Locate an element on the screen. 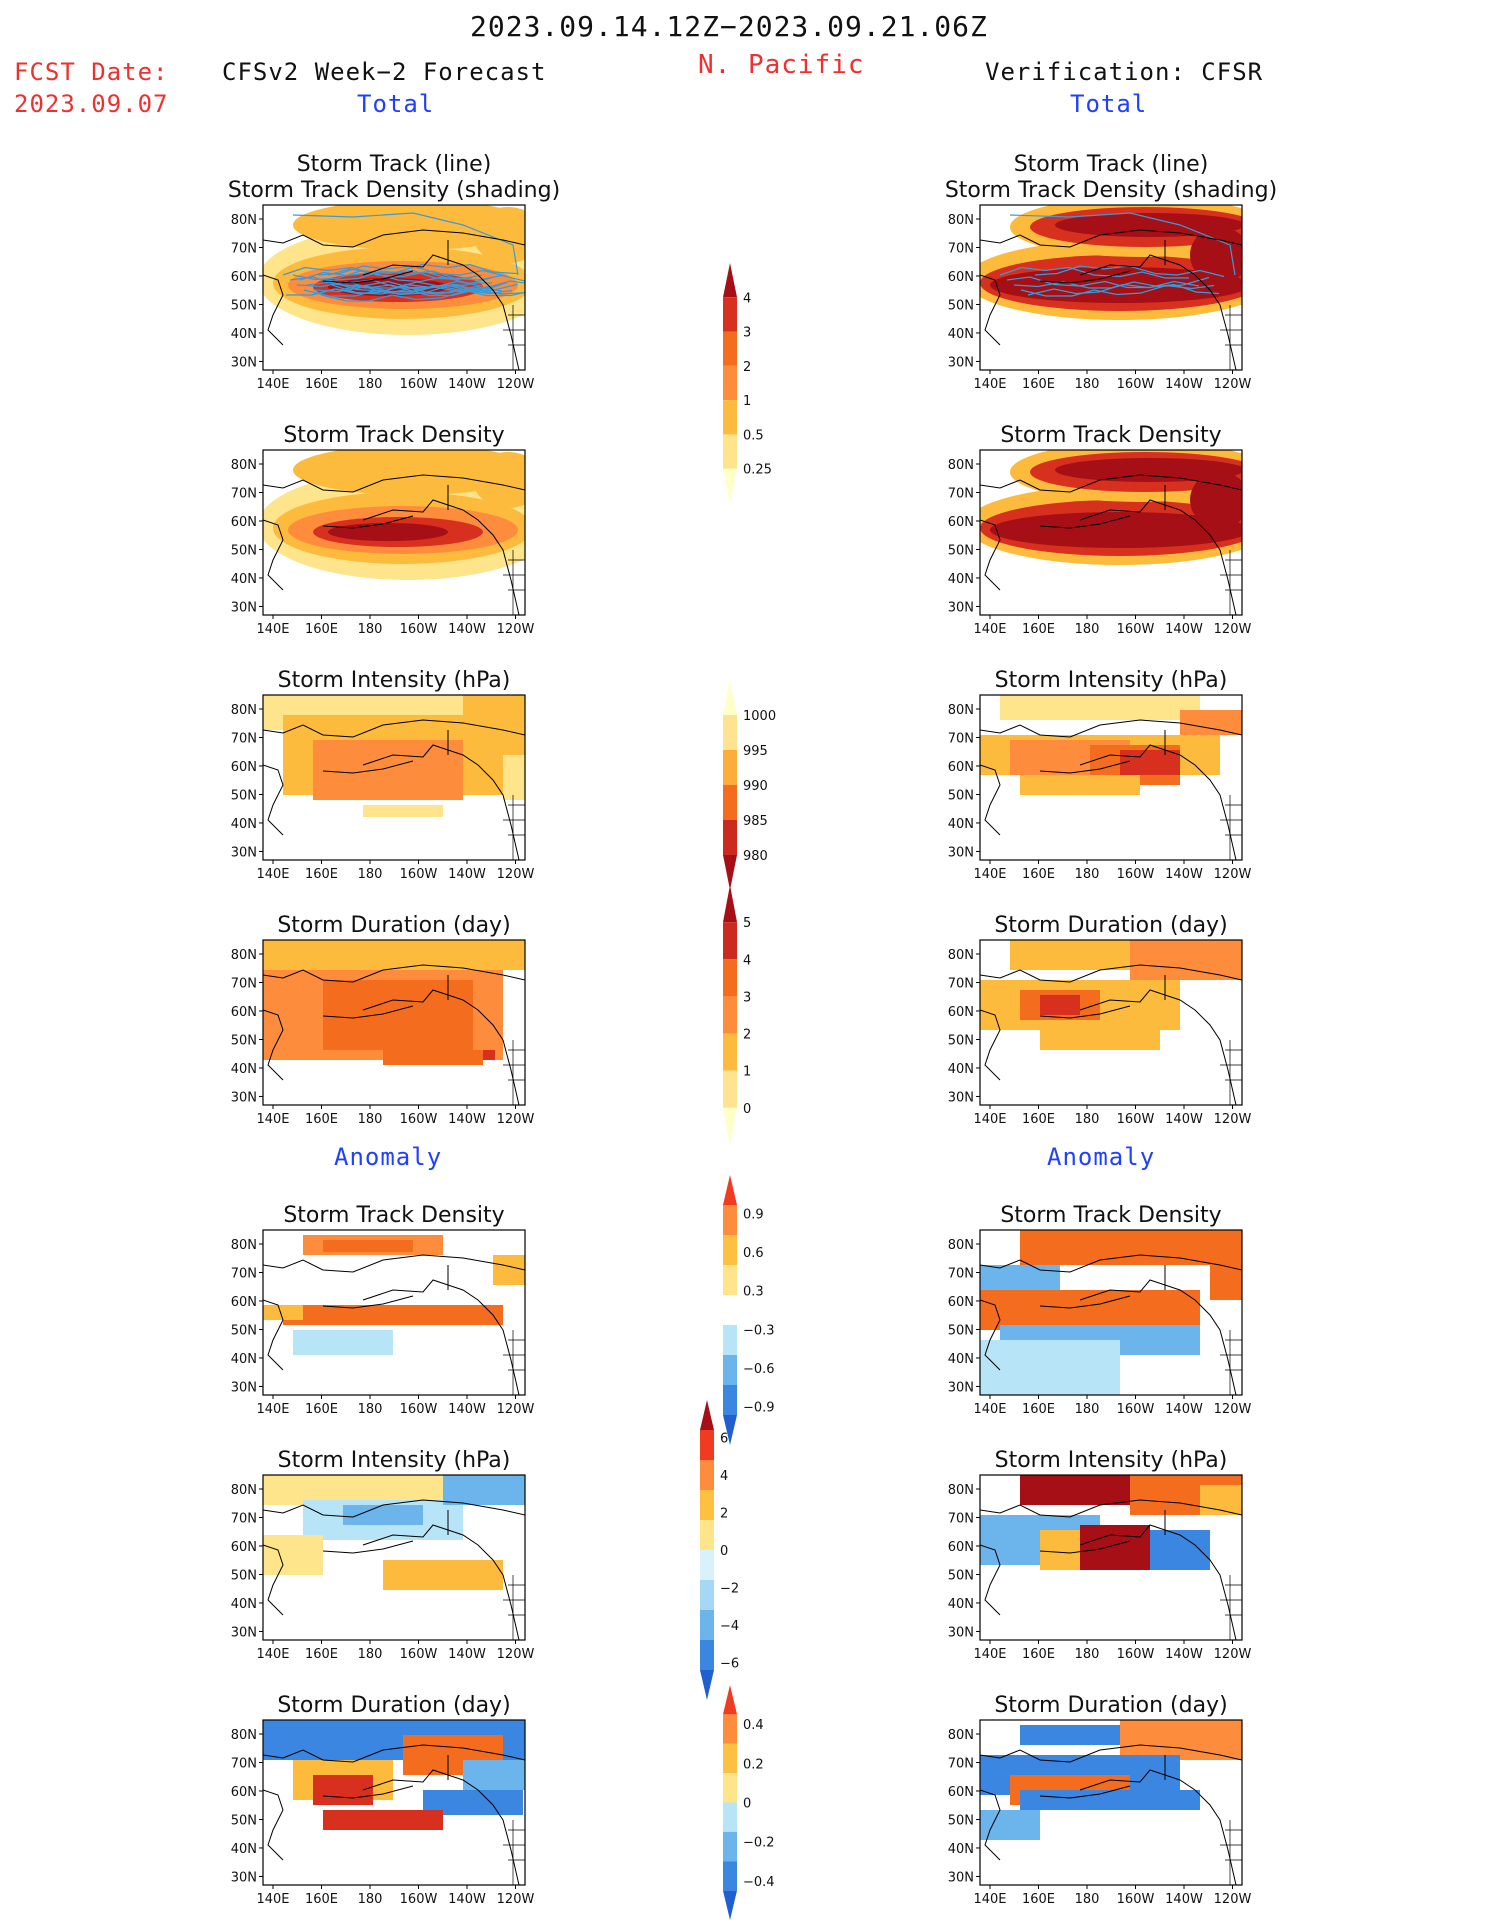 This screenshot has width=1487, height=1925. lon-tick-label: 180 is located at coordinates (1087, 1654).